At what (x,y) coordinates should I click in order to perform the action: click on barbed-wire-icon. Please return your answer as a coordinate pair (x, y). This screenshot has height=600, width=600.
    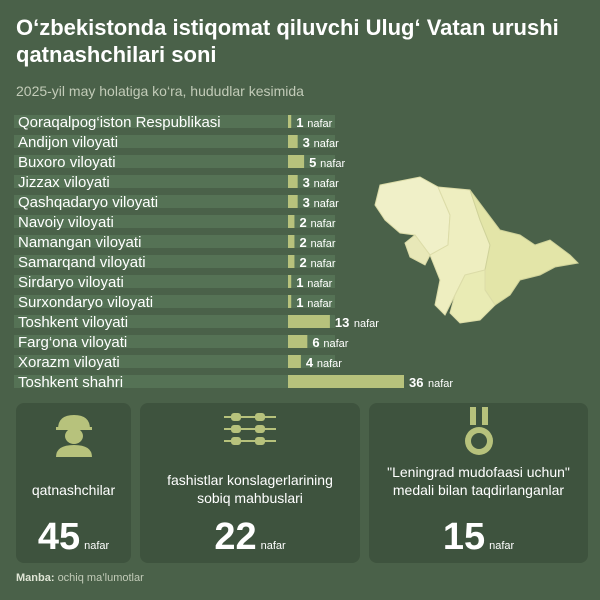
    Looking at the image, I should click on (250, 429).